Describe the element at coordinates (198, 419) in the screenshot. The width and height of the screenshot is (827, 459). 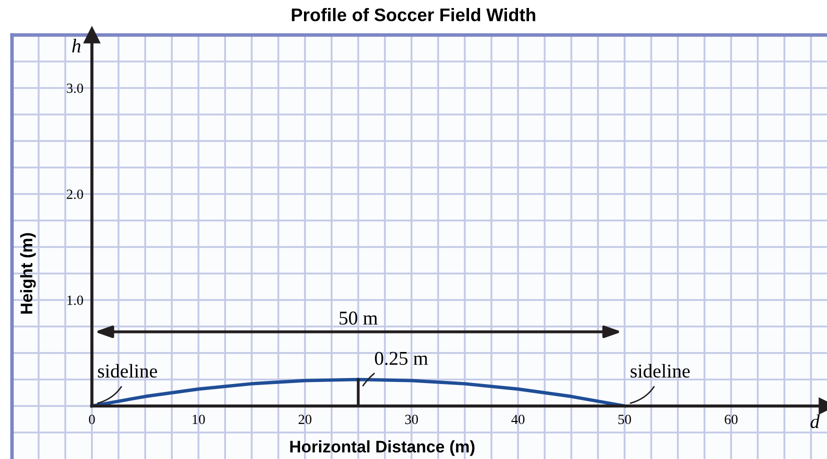
I see `x-tick-label: 10` at that location.